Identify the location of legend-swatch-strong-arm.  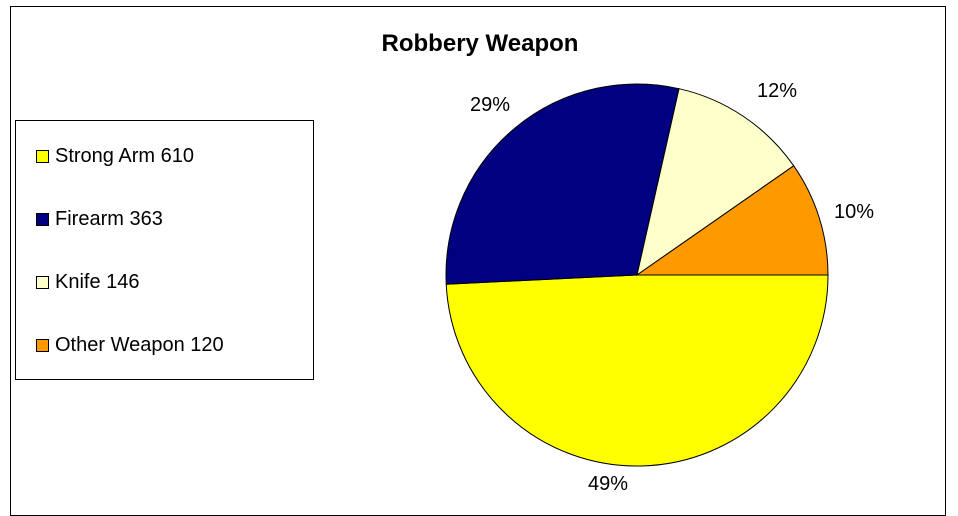
(42, 156).